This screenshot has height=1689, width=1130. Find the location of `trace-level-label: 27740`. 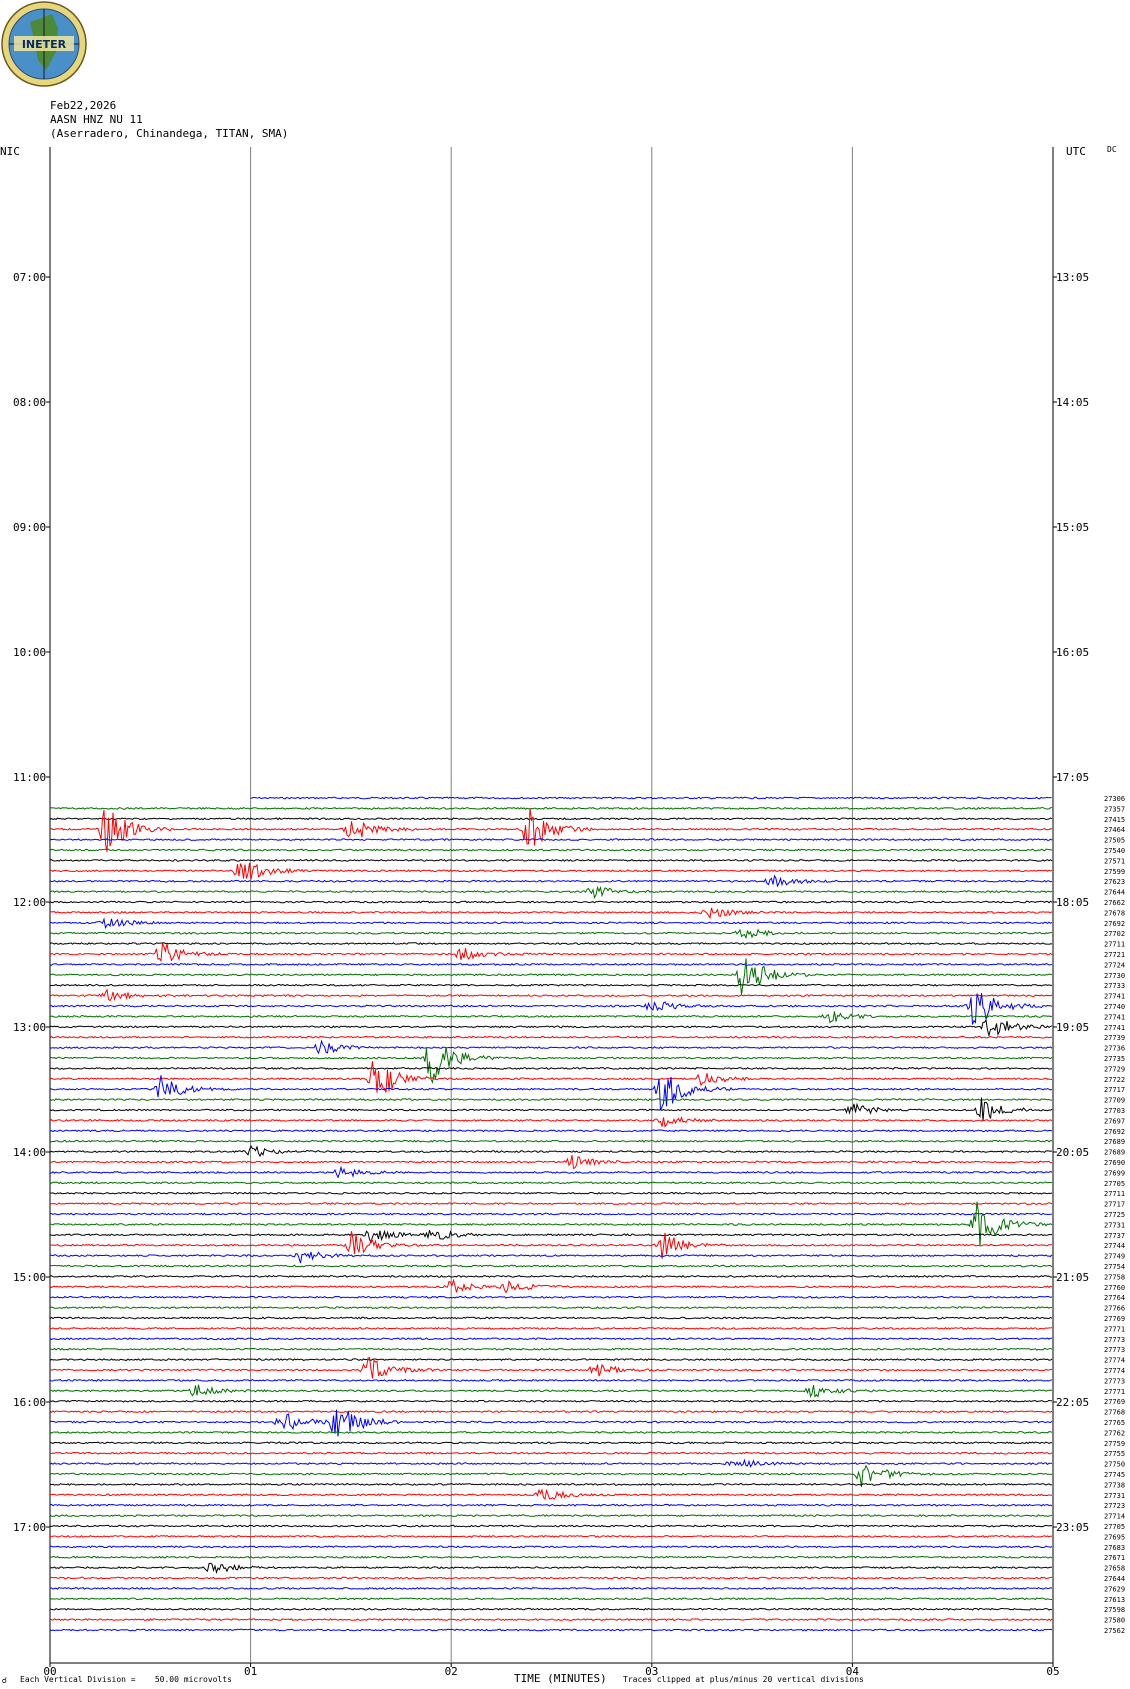

trace-level-label: 27740 is located at coordinates (1114, 1007).